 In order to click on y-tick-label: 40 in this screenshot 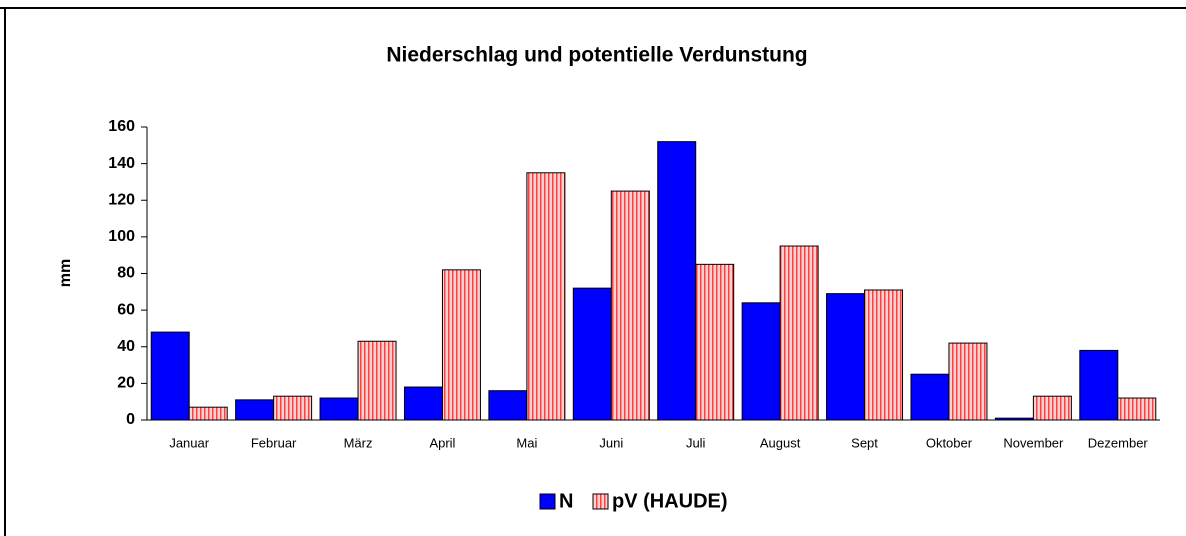, I will do `click(126, 346)`.